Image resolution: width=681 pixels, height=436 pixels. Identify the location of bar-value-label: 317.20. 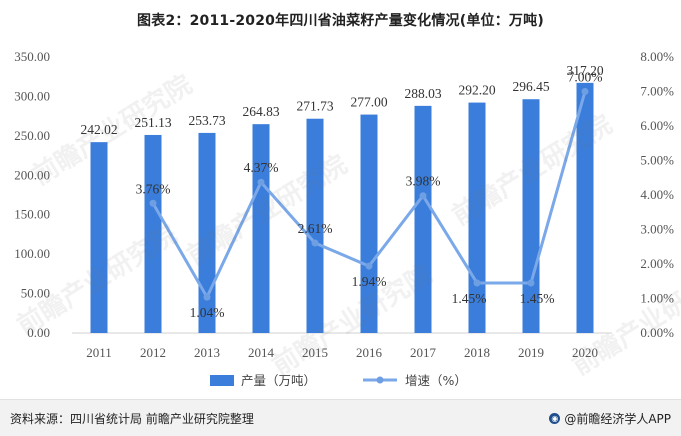
(584, 70).